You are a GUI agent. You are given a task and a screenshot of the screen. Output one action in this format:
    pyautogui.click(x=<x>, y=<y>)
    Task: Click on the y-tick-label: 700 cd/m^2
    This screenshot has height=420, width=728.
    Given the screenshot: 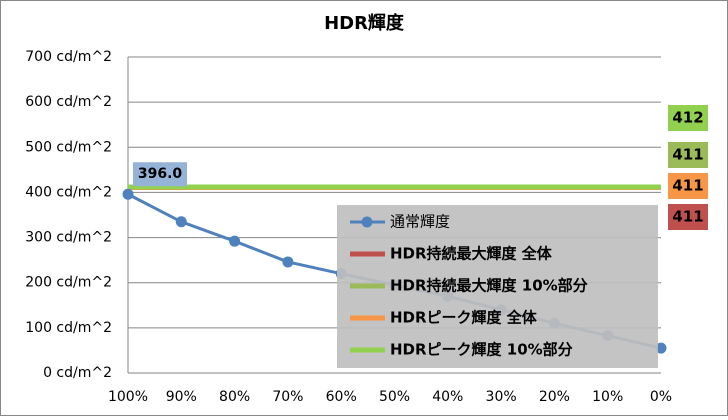 What is the action you would take?
    pyautogui.click(x=68, y=57)
    